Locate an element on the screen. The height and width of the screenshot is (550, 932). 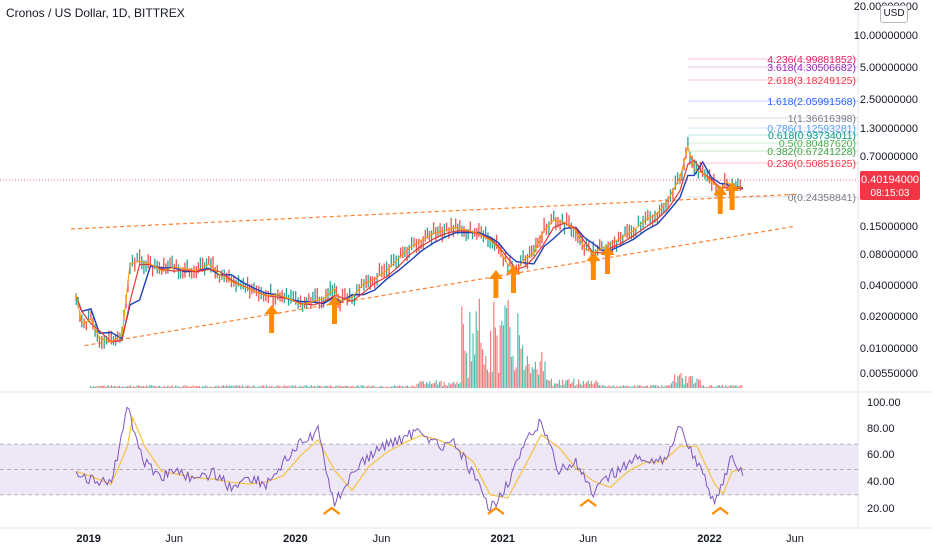
price-tick-label: 0.01000000 is located at coordinates (889, 349).